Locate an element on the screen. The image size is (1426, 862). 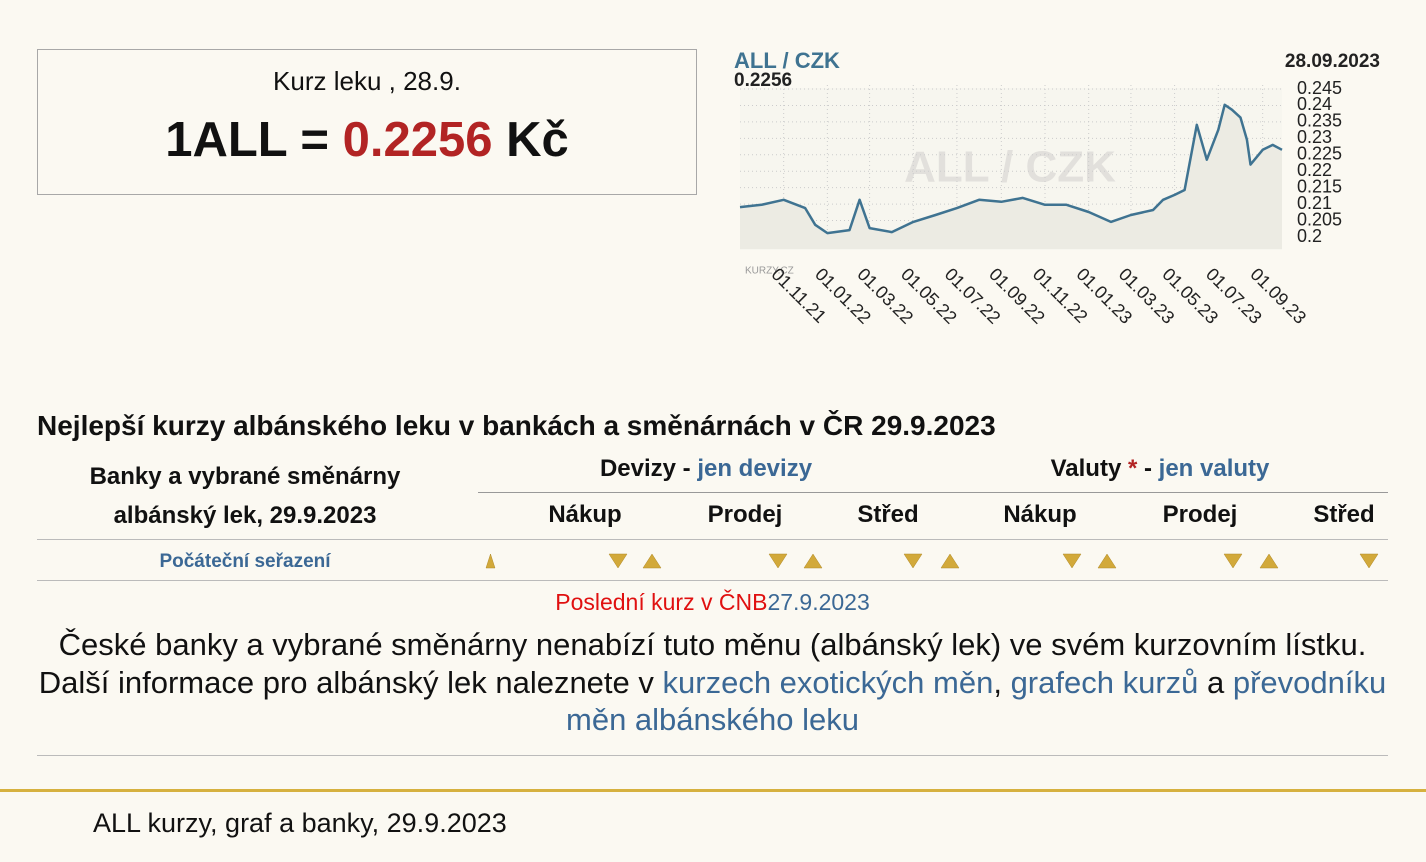
cnb-note: Poslední kurz v ČNB27.9.2023 is located at coordinates (712, 602).